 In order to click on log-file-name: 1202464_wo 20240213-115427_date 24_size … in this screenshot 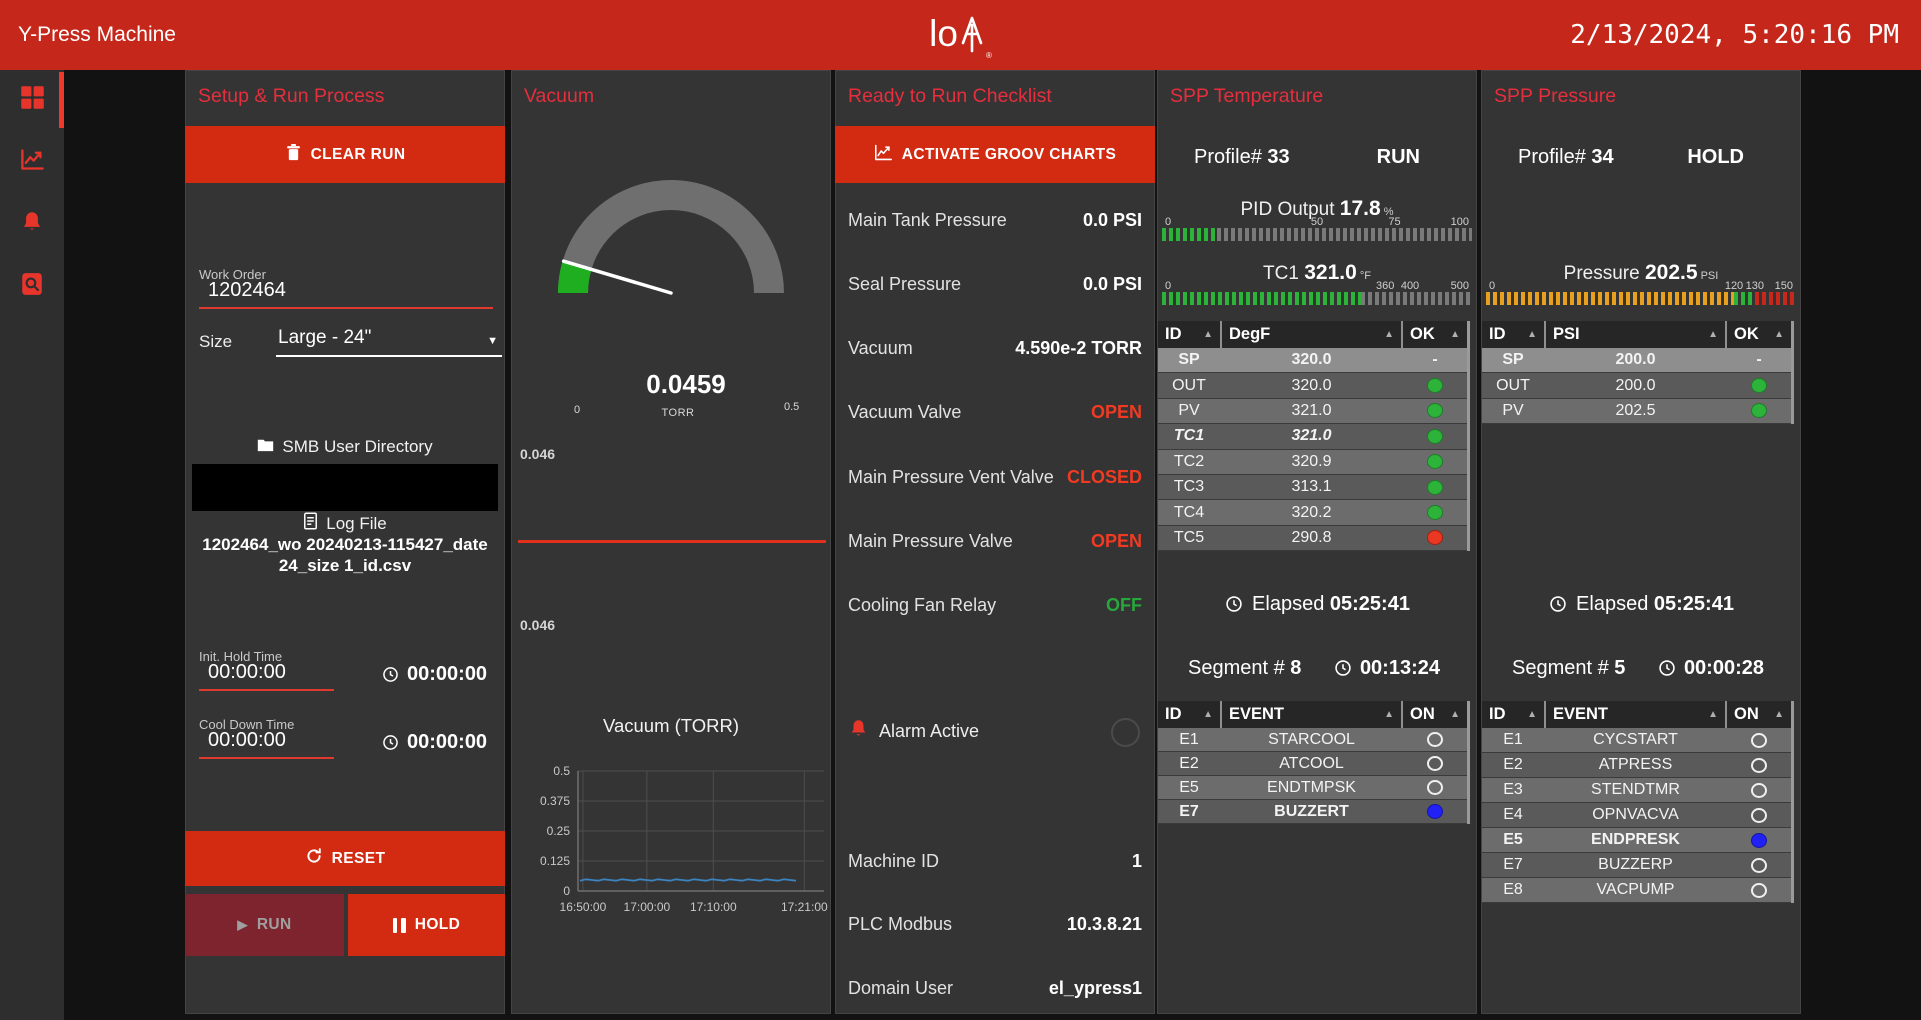, I will do `click(345, 555)`.